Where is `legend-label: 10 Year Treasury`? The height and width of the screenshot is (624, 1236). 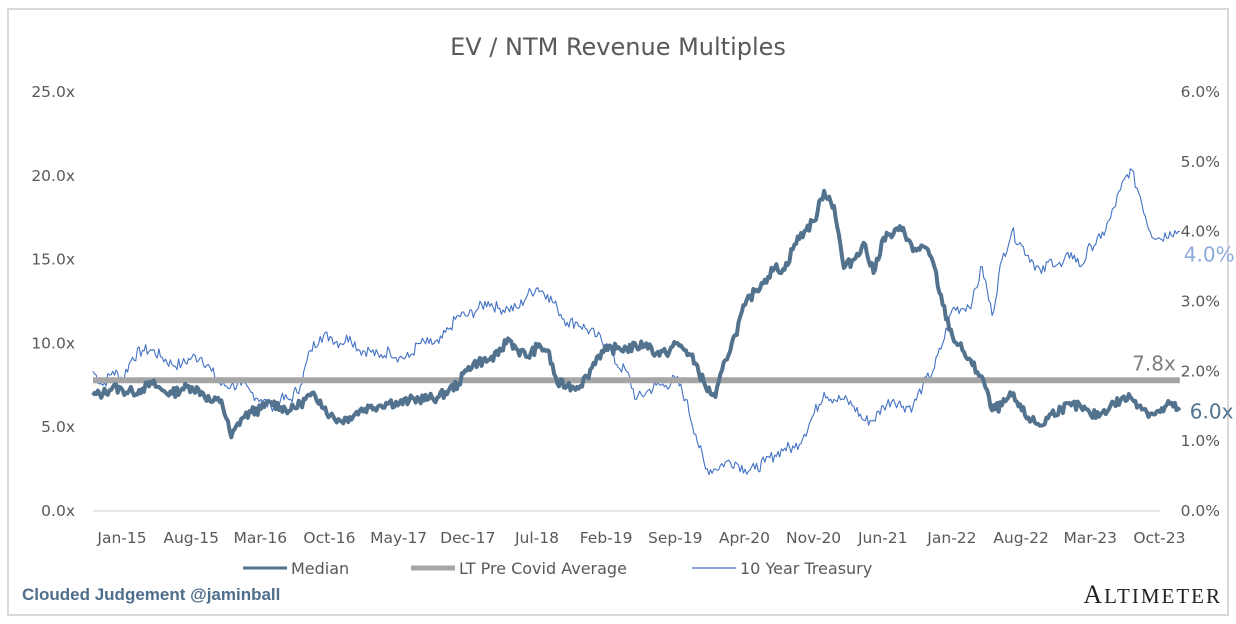 legend-label: 10 Year Treasury is located at coordinates (806, 568).